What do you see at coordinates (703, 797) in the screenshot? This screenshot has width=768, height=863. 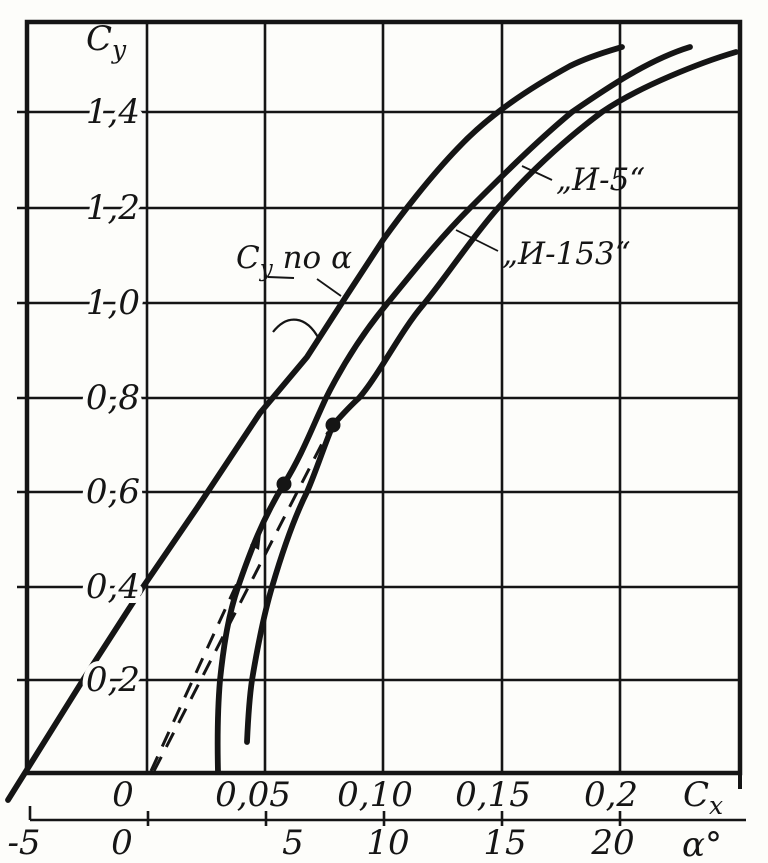 I see `cx-axis-label: Cx` at bounding box center [703, 797].